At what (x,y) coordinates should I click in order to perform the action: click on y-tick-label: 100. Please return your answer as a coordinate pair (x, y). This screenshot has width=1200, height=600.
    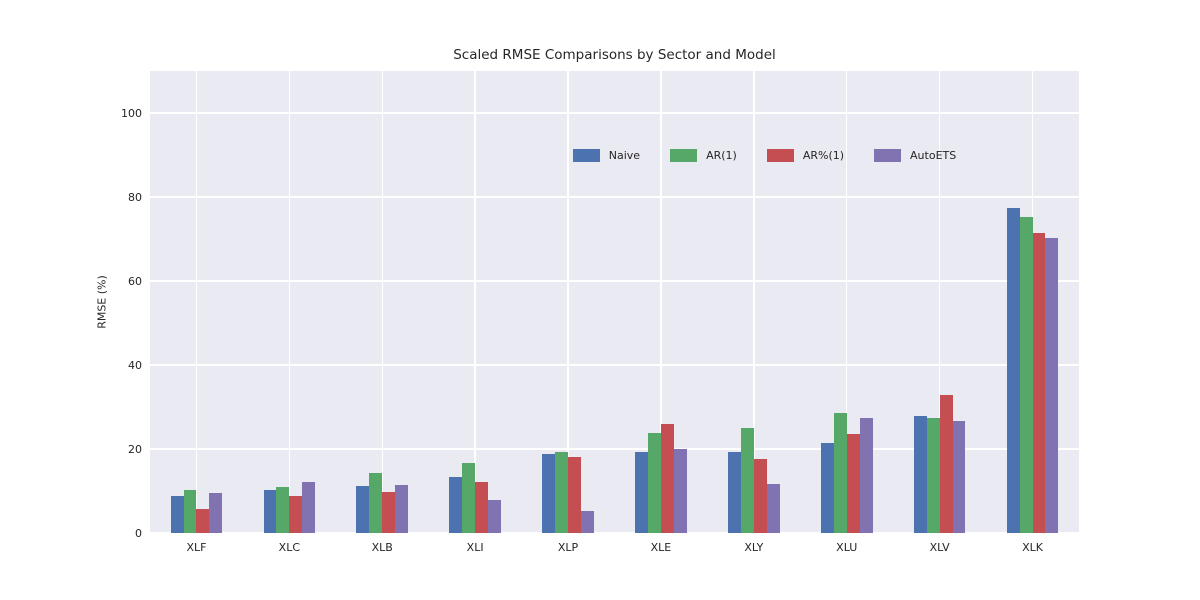
    Looking at the image, I should click on (131, 113).